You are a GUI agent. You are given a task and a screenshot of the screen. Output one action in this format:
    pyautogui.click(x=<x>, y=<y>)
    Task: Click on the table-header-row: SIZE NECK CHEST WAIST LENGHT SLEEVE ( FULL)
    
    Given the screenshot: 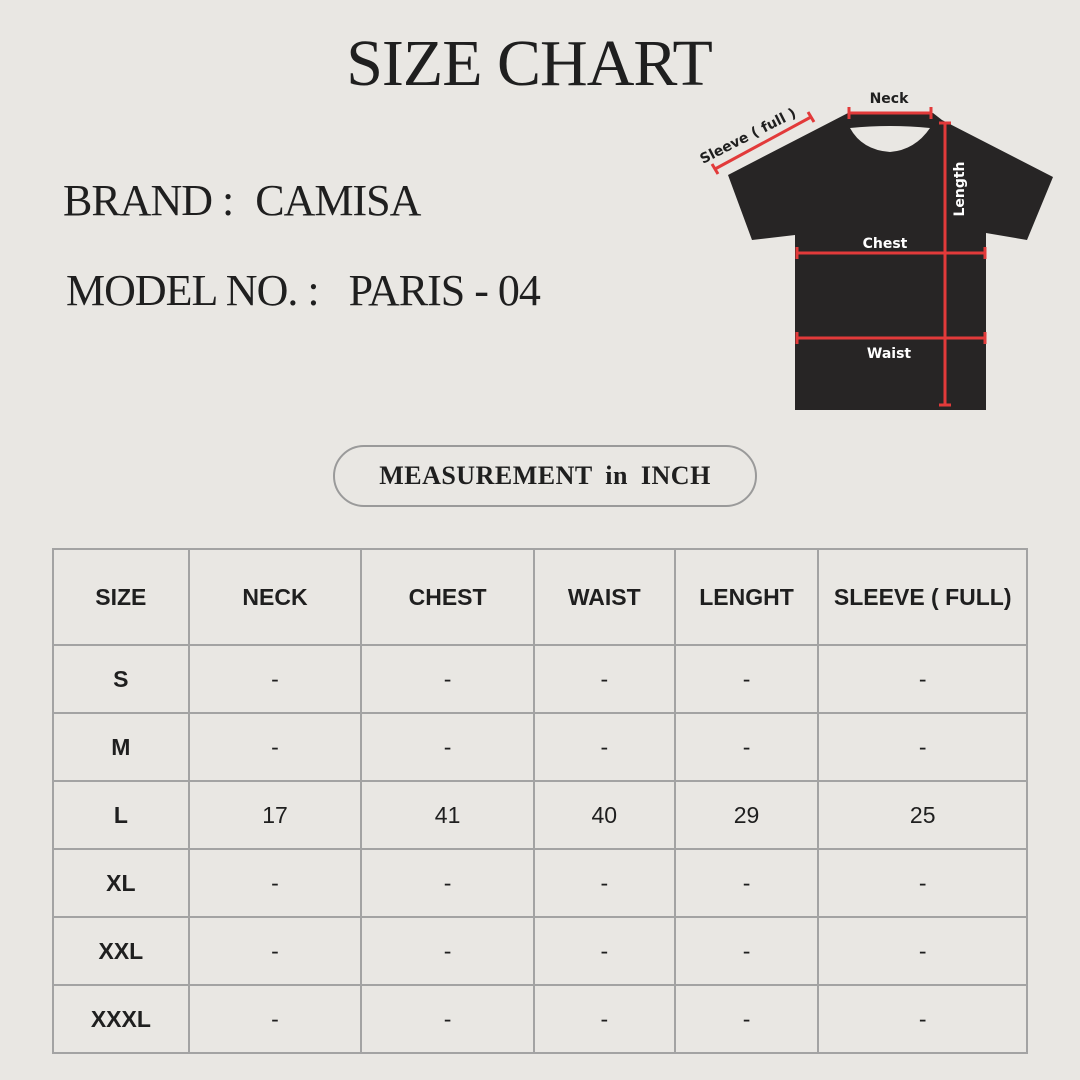 What is the action you would take?
    pyautogui.click(x=540, y=597)
    